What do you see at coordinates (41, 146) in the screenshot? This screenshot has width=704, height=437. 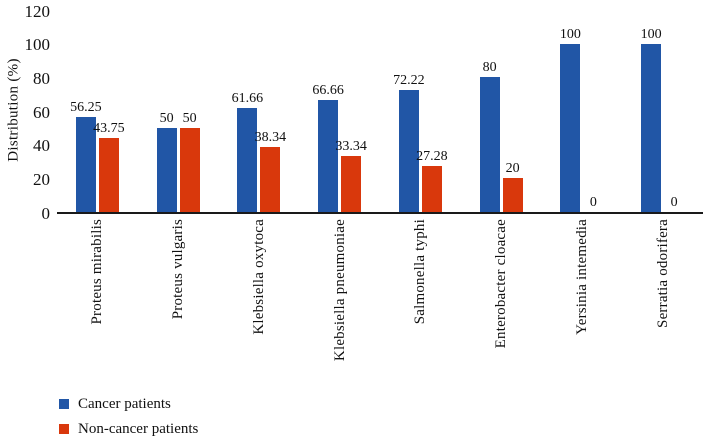 I see `y-tick-label: 40` at bounding box center [41, 146].